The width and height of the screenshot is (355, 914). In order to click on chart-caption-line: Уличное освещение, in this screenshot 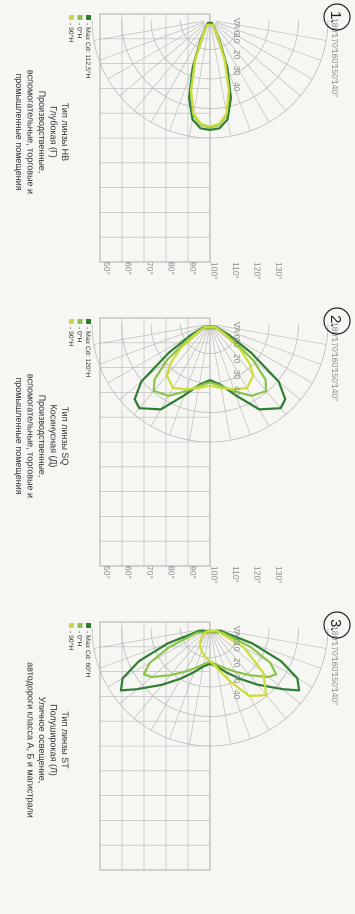, I will do `click(42, 740)`.